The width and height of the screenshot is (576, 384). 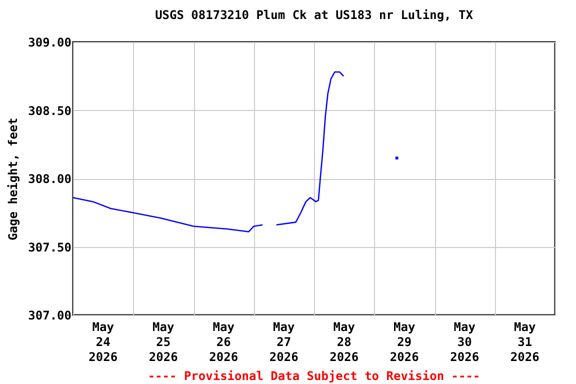 What do you see at coordinates (163, 342) in the screenshot?
I see `x-tick-label: May 25 2026` at bounding box center [163, 342].